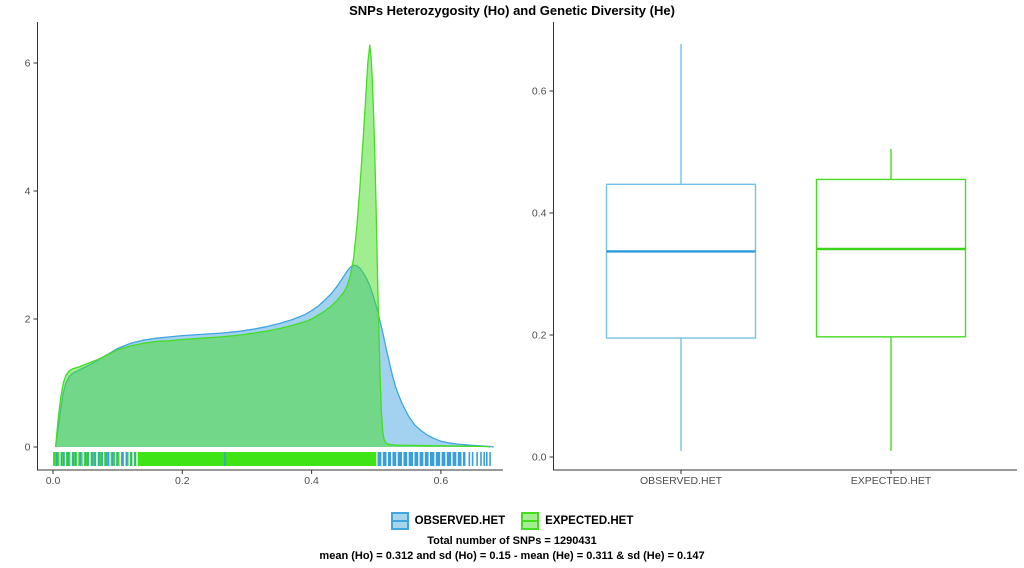  What do you see at coordinates (891, 481) in the screenshot?
I see `svg-text: EXPECTED.HET` at bounding box center [891, 481].